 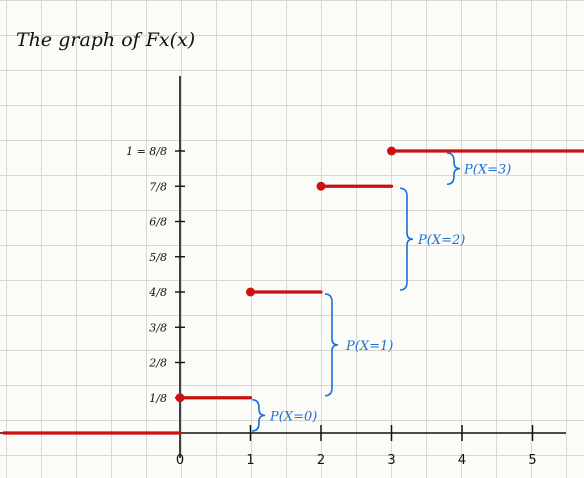 What do you see at coordinates (158, 257) in the screenshot?
I see `y-tick-label: 5/8` at bounding box center [158, 257].